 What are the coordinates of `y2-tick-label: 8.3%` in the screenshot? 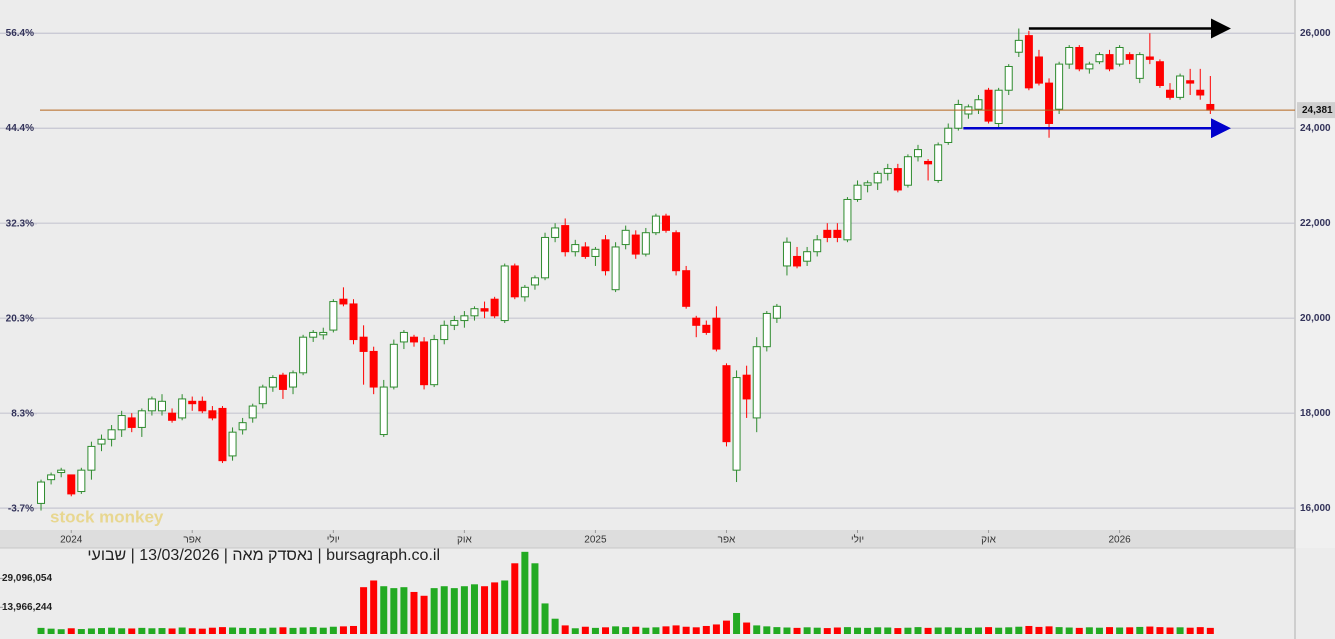 It's located at (22, 413).